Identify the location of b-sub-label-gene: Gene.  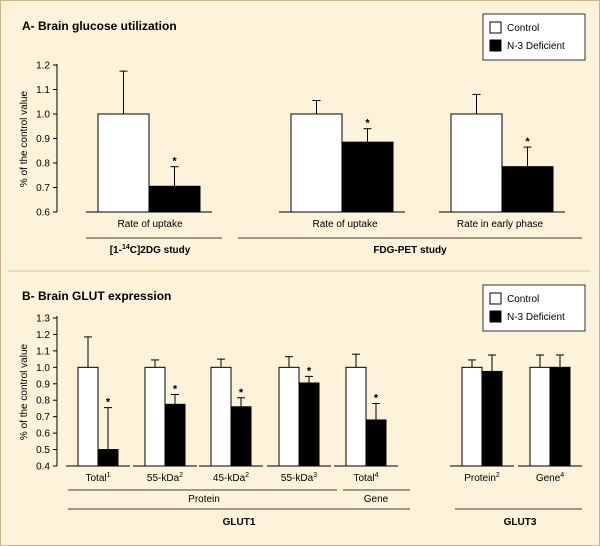
(376, 499).